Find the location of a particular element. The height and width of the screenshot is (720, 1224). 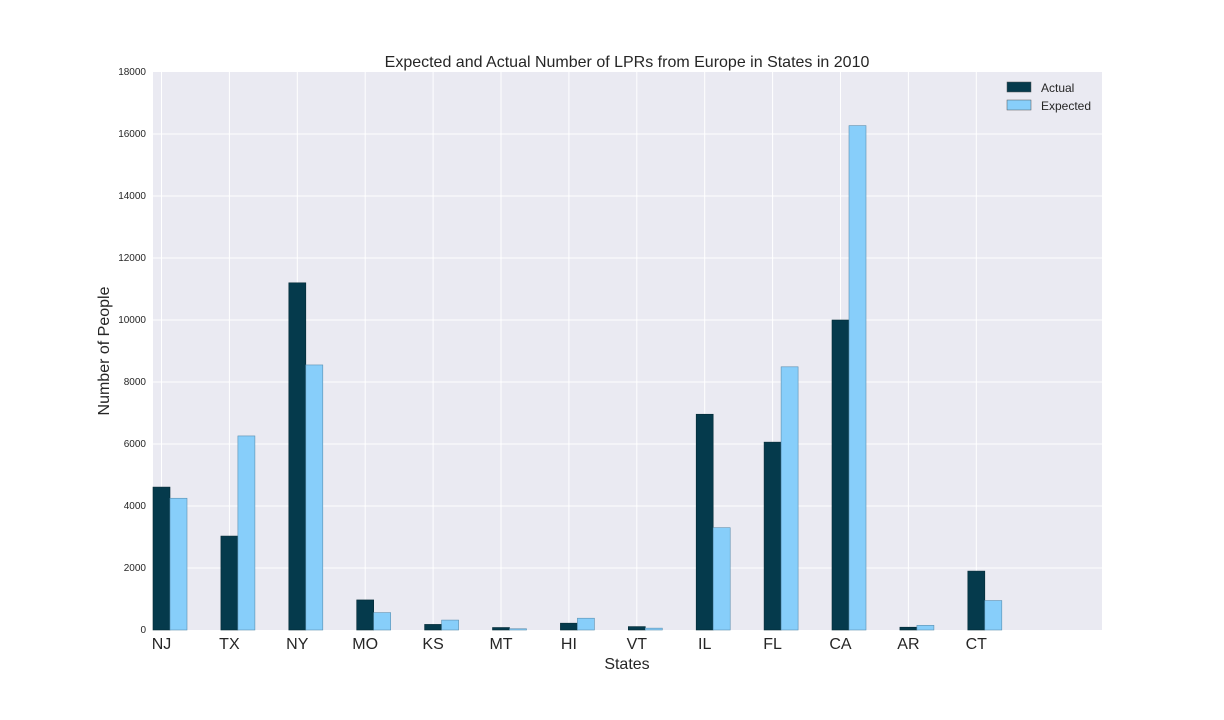

bar-expected-fl is located at coordinates (789, 498).